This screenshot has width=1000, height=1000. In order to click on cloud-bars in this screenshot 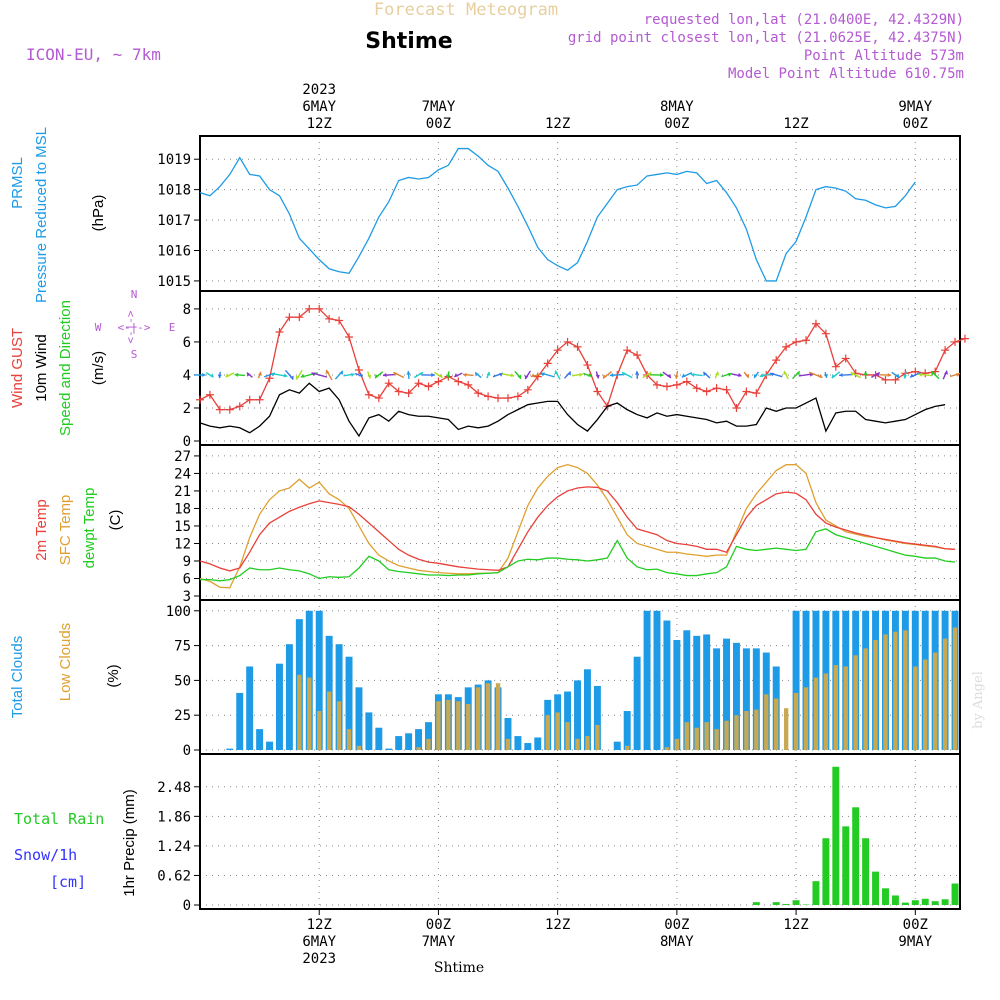, I will do `click(592, 680)`.